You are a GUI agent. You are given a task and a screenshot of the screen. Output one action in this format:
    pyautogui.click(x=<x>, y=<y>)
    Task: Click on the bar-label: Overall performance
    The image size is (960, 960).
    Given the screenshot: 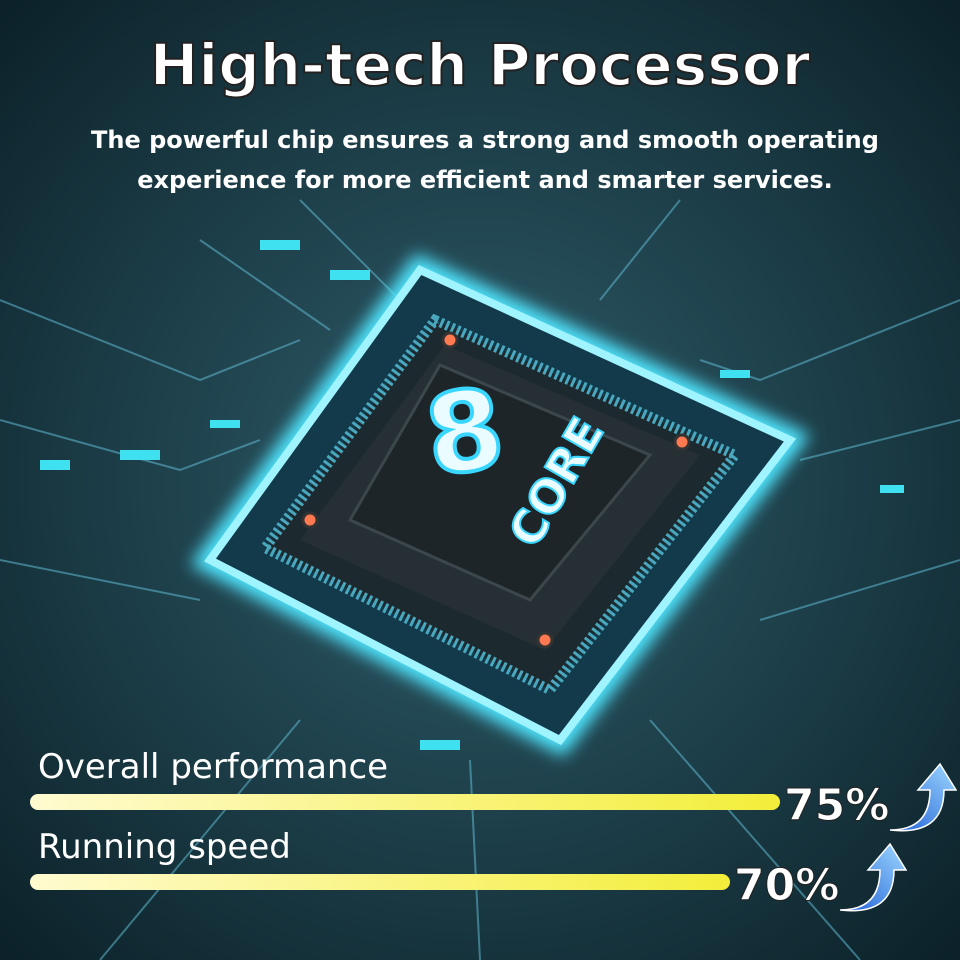 What is the action you would take?
    pyautogui.click(x=213, y=767)
    